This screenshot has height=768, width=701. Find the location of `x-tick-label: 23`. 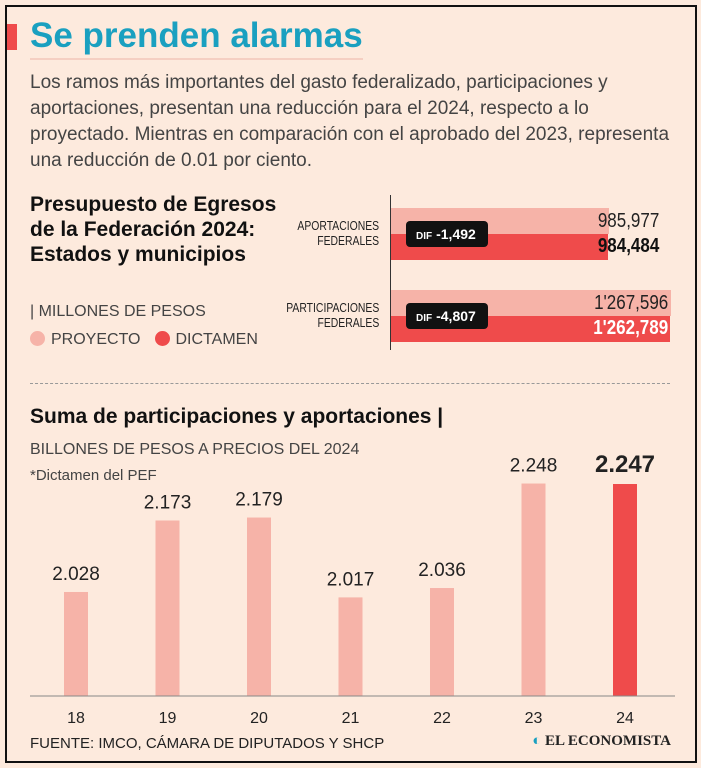

x-tick-label: 23 is located at coordinates (534, 718).